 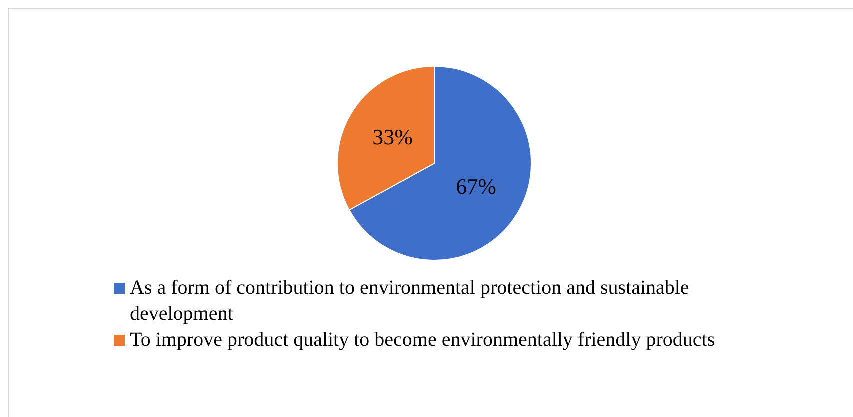 I want to click on legend-label: As a form of contribution to environmental protection and sustainable development, so click(x=410, y=301).